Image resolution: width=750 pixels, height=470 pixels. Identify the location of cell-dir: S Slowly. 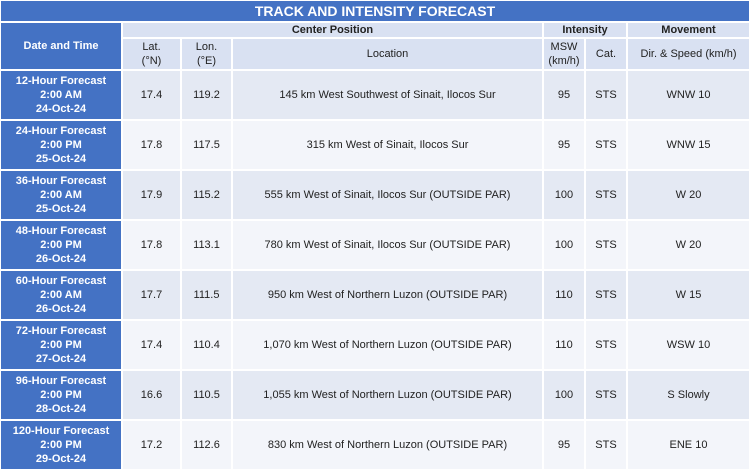
(688, 395).